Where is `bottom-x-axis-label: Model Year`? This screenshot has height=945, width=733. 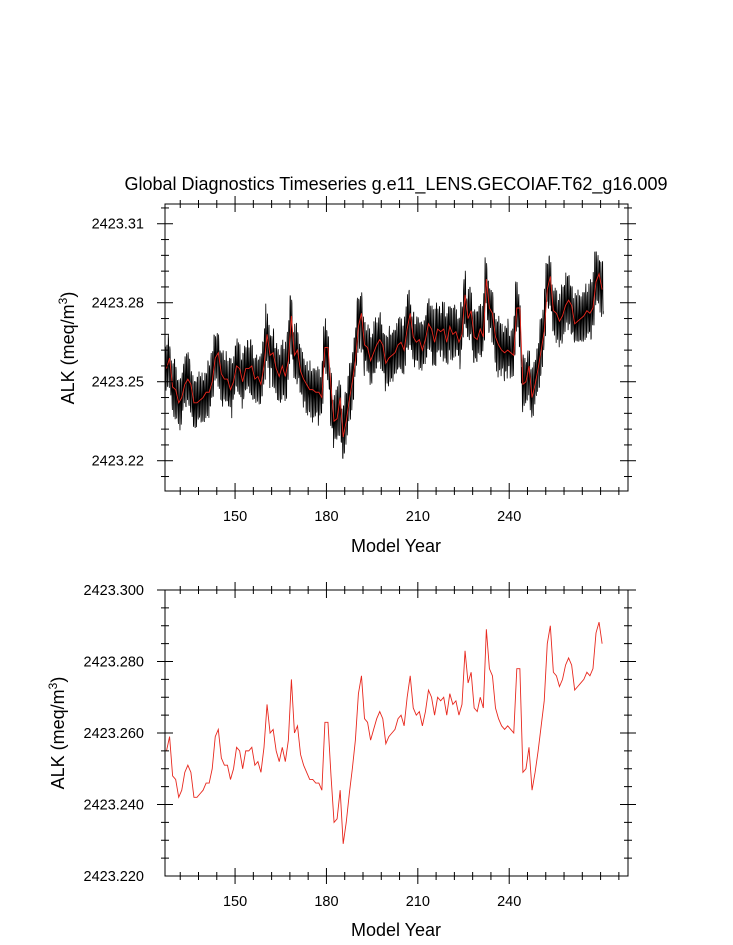 bottom-x-axis-label: Model Year is located at coordinates (396, 930).